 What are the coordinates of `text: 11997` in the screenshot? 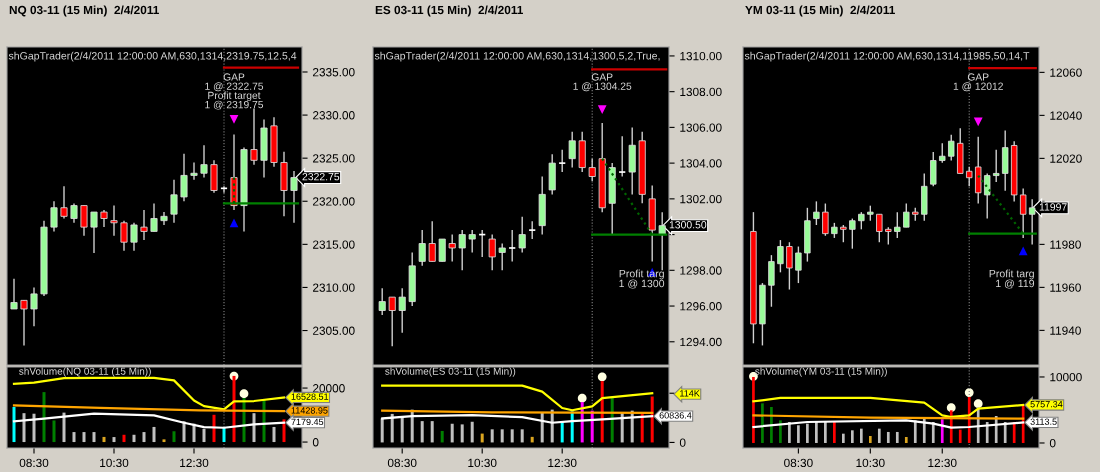 It's located at (1053, 207).